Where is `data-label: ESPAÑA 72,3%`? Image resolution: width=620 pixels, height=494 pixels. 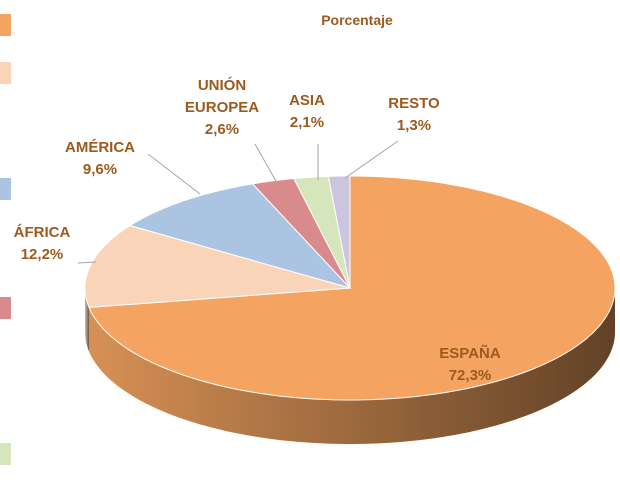 data-label: ESPAÑA 72,3% is located at coordinates (470, 365).